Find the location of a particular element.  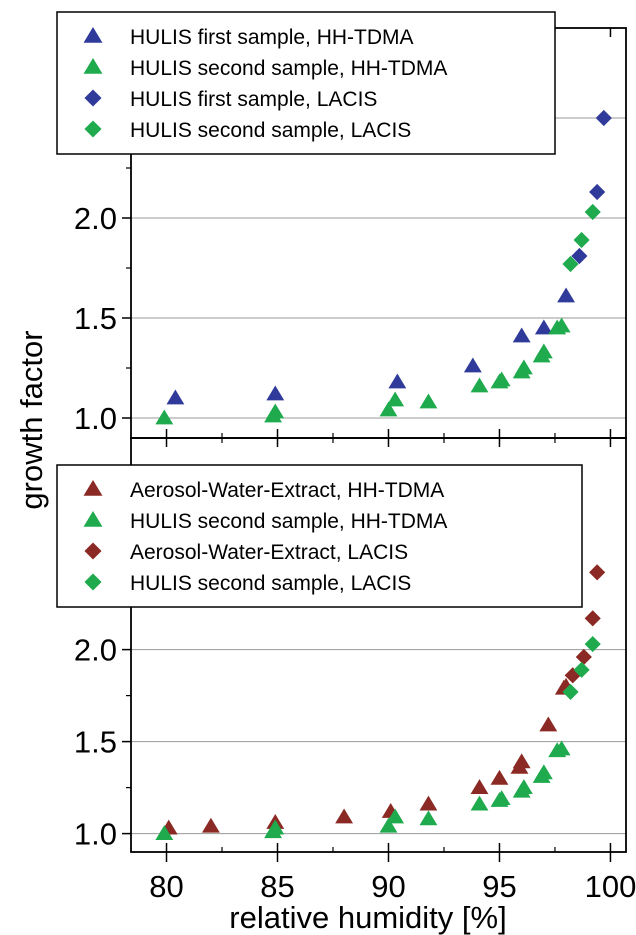

x-tick-label: 90 is located at coordinates (388, 886).